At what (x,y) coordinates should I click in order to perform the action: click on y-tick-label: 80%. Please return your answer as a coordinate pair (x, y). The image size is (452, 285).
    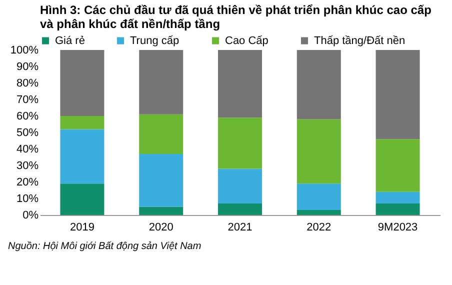
    Looking at the image, I should click on (27, 84).